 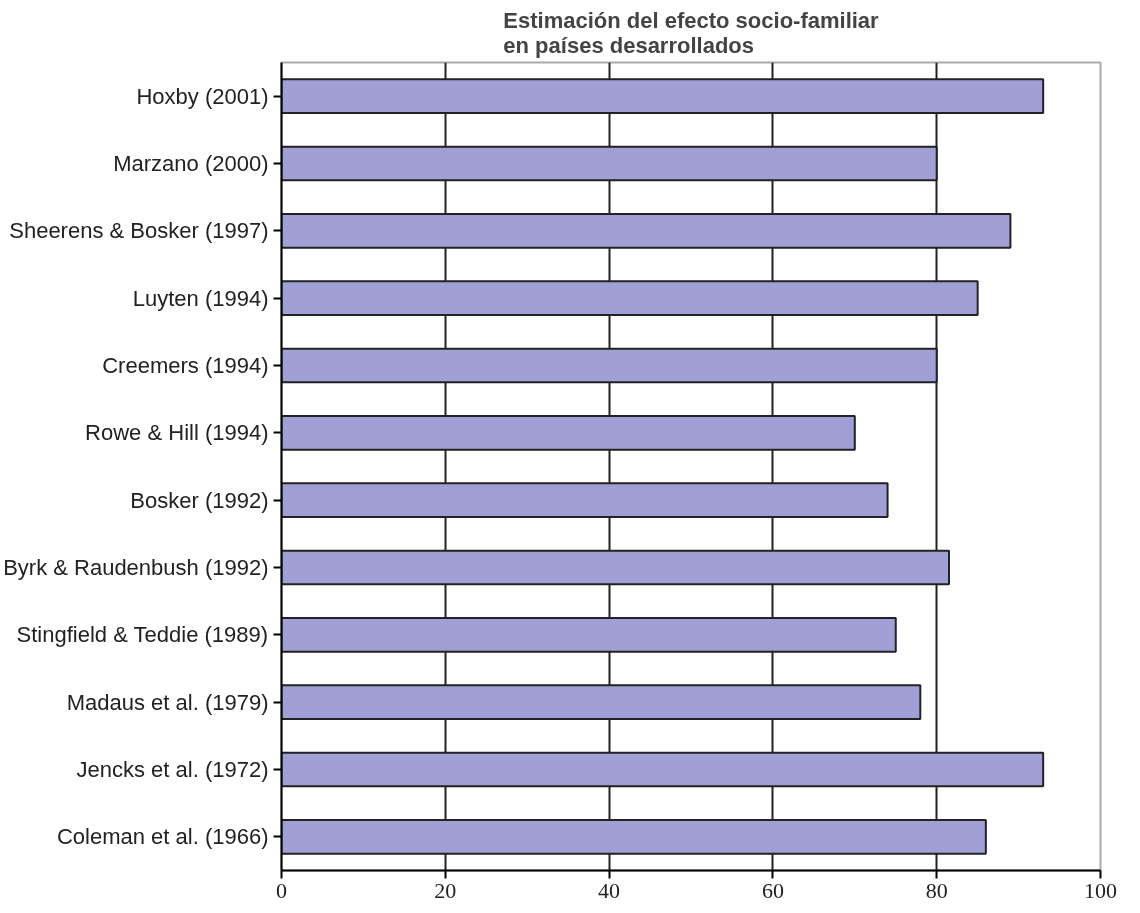 What do you see at coordinates (177, 433) in the screenshot?
I see `y-tick-label: Rowe & Hill (1994)` at bounding box center [177, 433].